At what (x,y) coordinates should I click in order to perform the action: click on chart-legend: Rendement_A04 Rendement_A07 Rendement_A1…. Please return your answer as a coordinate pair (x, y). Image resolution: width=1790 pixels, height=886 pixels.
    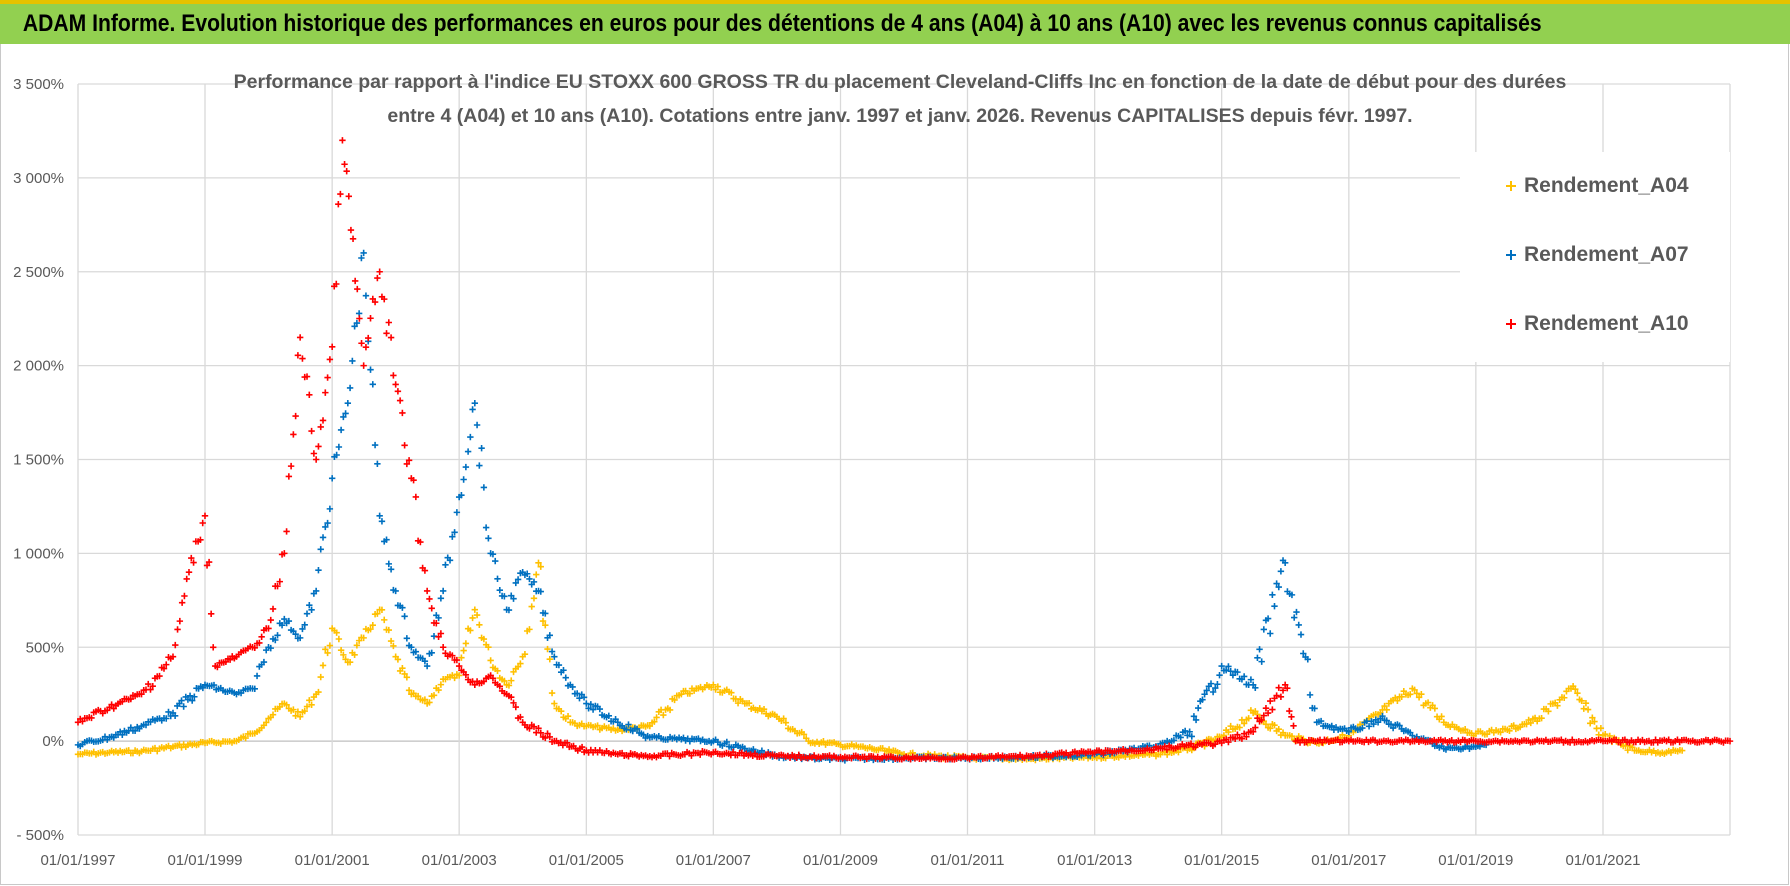
    Looking at the image, I should click on (1595, 257).